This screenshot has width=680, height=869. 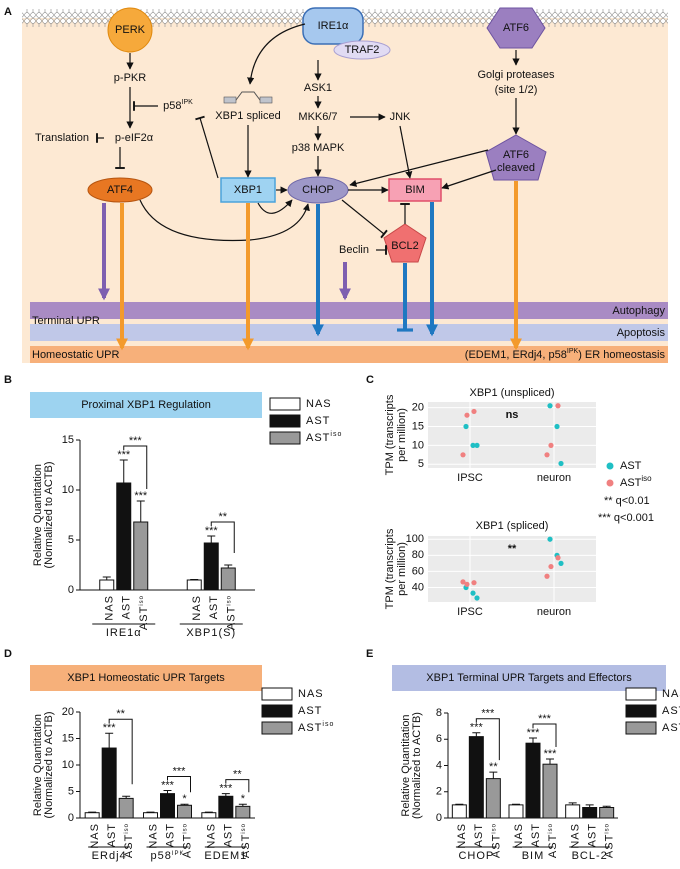 What do you see at coordinates (418, 587) in the screenshot?
I see `y-tick-label: 40` at bounding box center [418, 587].